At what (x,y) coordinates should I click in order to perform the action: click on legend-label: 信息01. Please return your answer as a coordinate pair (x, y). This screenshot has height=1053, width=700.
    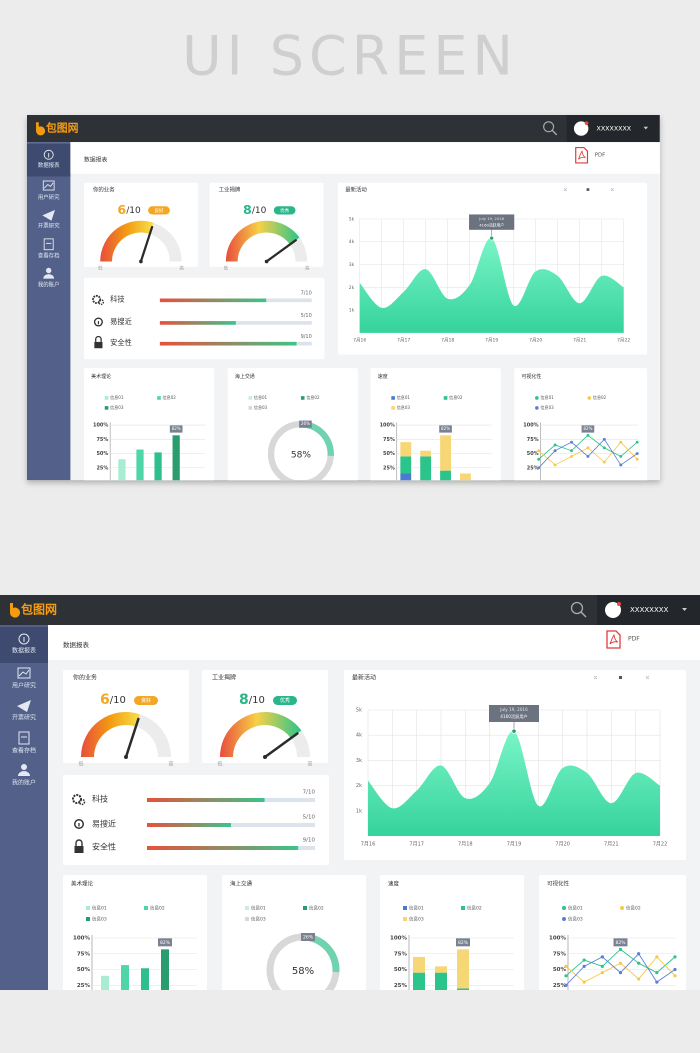
    Looking at the image, I should click on (99, 908).